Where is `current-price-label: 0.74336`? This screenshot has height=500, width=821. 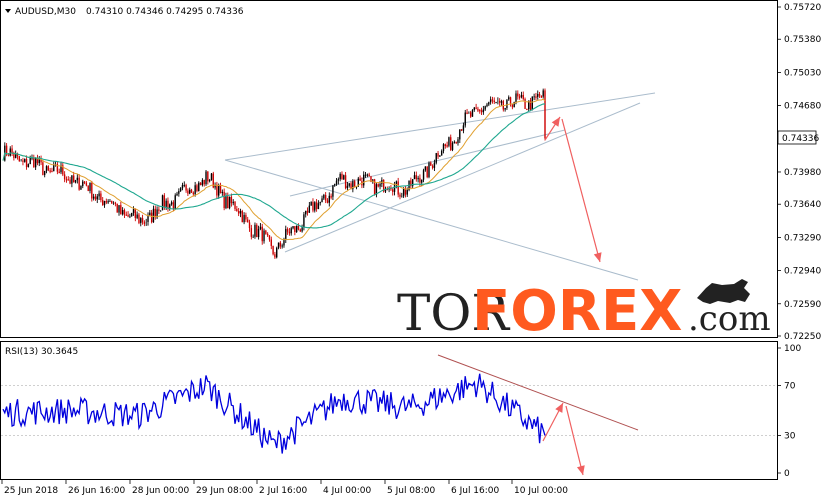
current-price-label: 0.74336 is located at coordinates (800, 139).